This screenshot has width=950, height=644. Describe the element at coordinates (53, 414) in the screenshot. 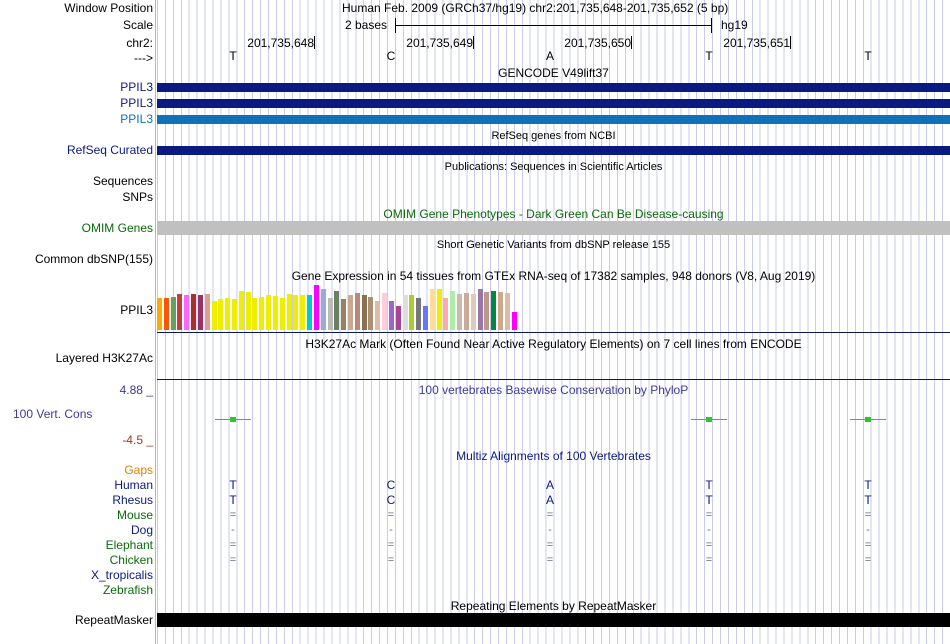

I see `phylop-label: 100 Vert. Cons` at that location.